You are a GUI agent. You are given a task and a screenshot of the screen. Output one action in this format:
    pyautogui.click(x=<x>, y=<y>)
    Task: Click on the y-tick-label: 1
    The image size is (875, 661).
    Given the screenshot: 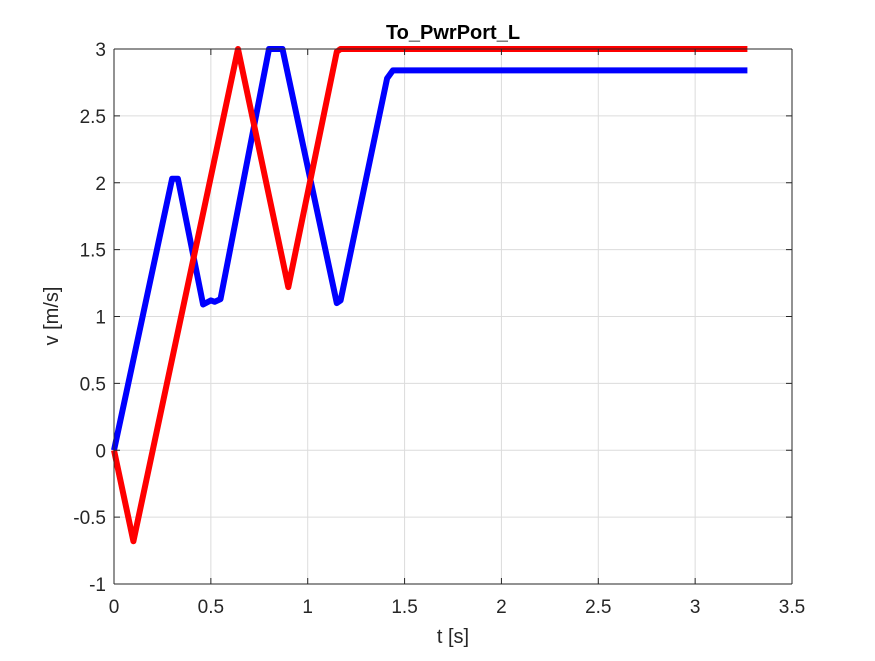 What is the action you would take?
    pyautogui.click(x=100, y=318)
    